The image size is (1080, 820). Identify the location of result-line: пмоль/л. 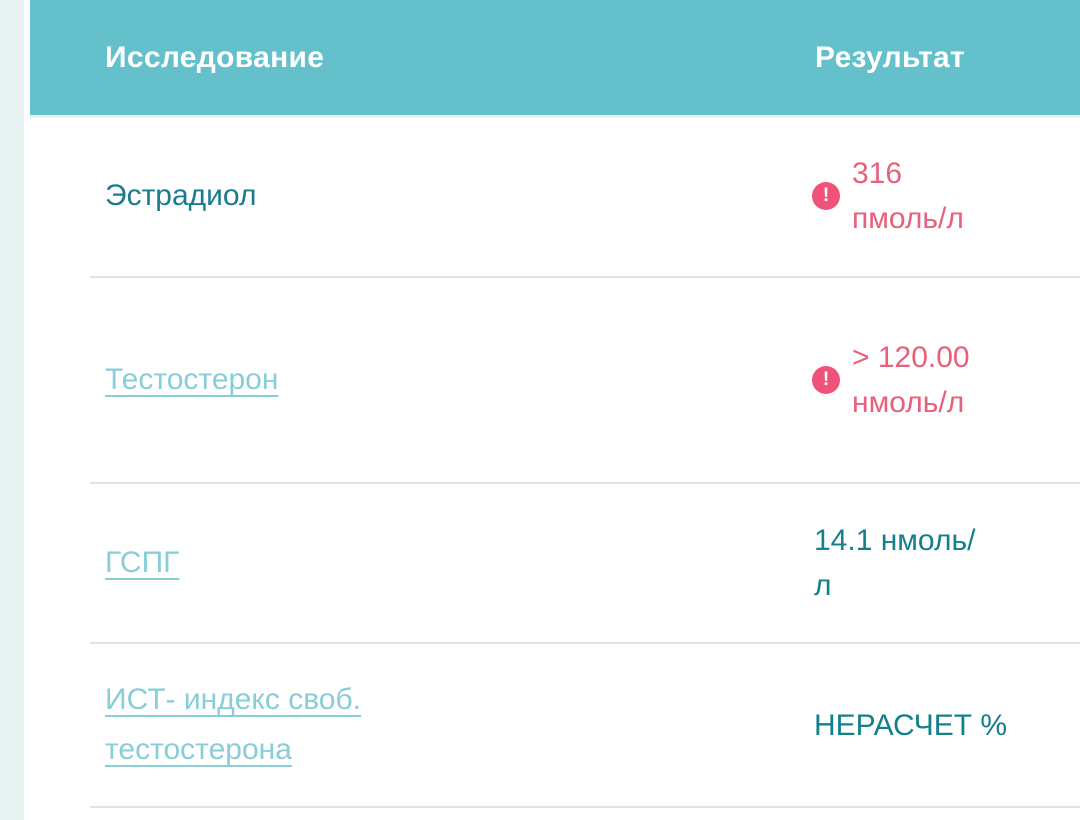
(908, 218).